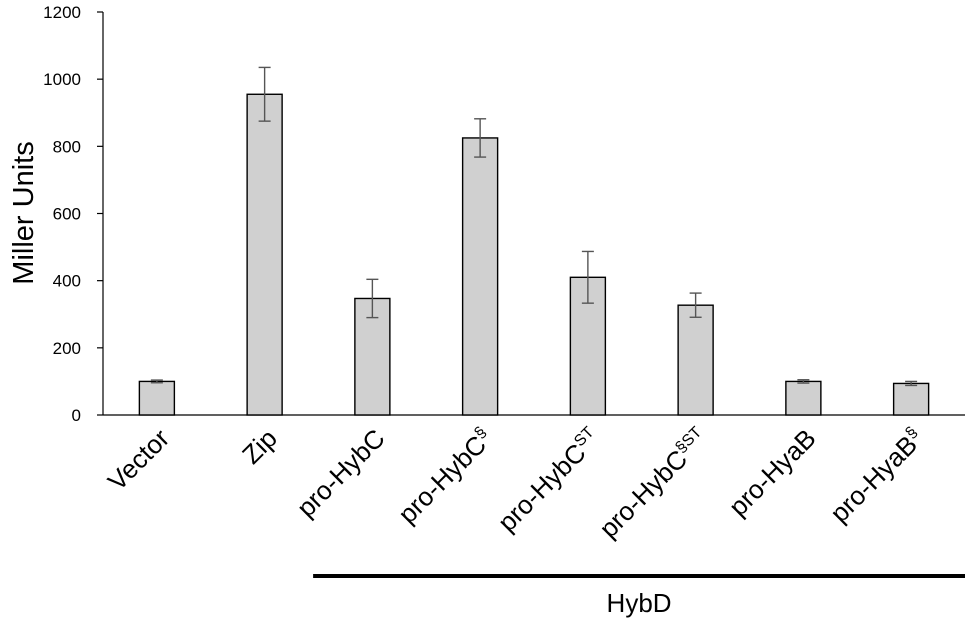 This screenshot has width=974, height=624. What do you see at coordinates (76, 415) in the screenshot?
I see `y-tick-label: 0` at bounding box center [76, 415].